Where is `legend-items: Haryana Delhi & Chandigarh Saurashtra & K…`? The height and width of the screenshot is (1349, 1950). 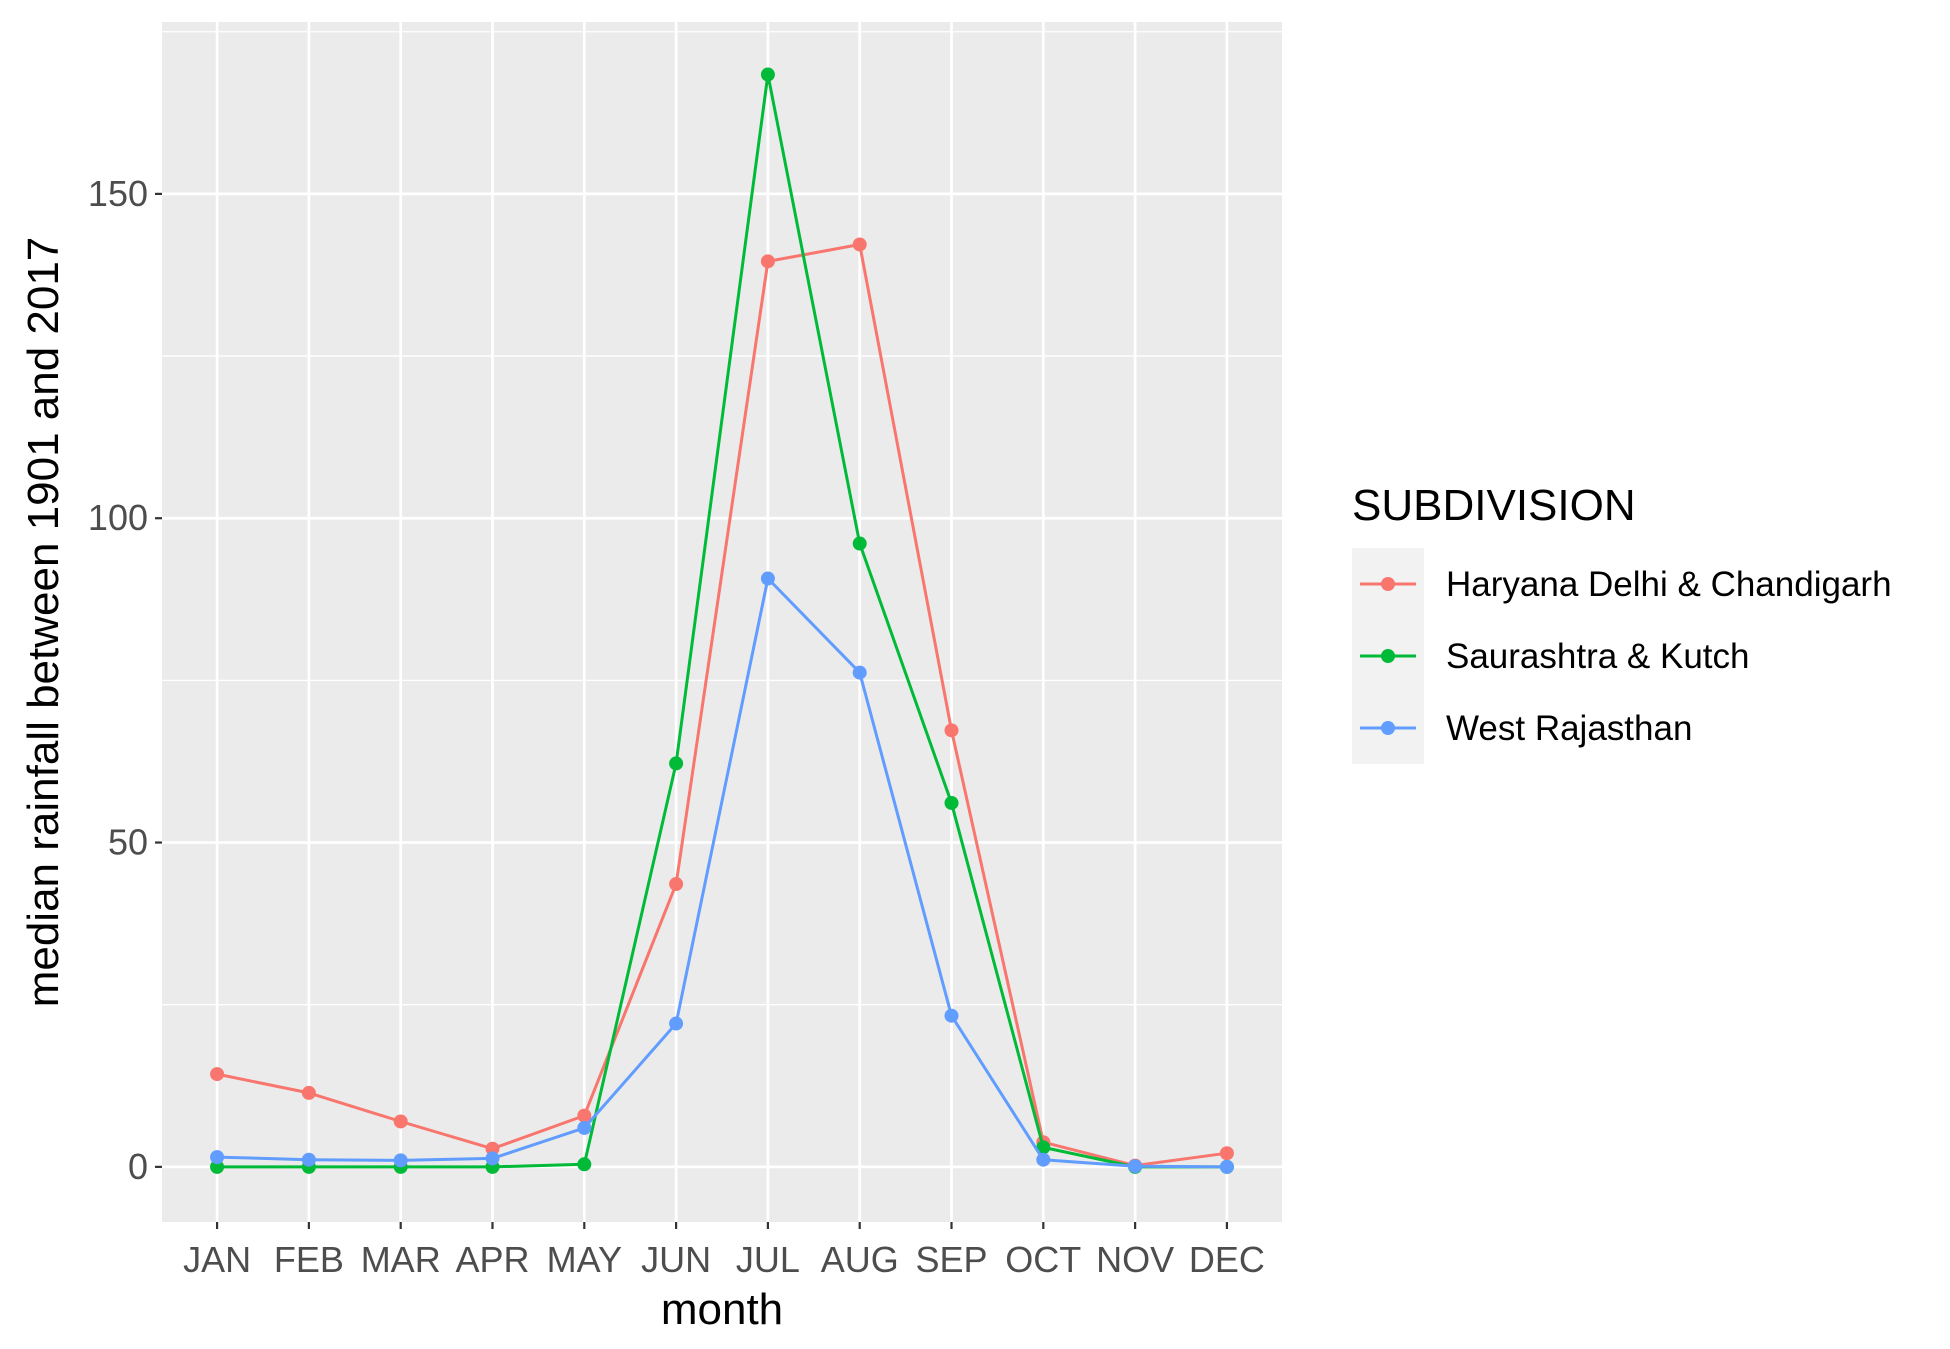 legend-items: Haryana Delhi & Chandigarh Saurashtra & K… is located at coordinates (1626, 656).